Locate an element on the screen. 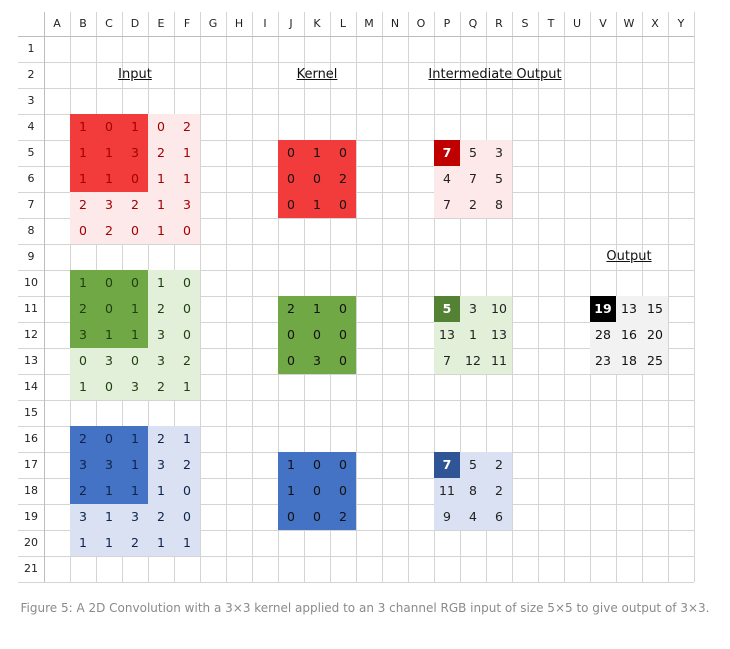 This screenshot has height=649, width=730. column-header-y: Y is located at coordinates (681, 23).